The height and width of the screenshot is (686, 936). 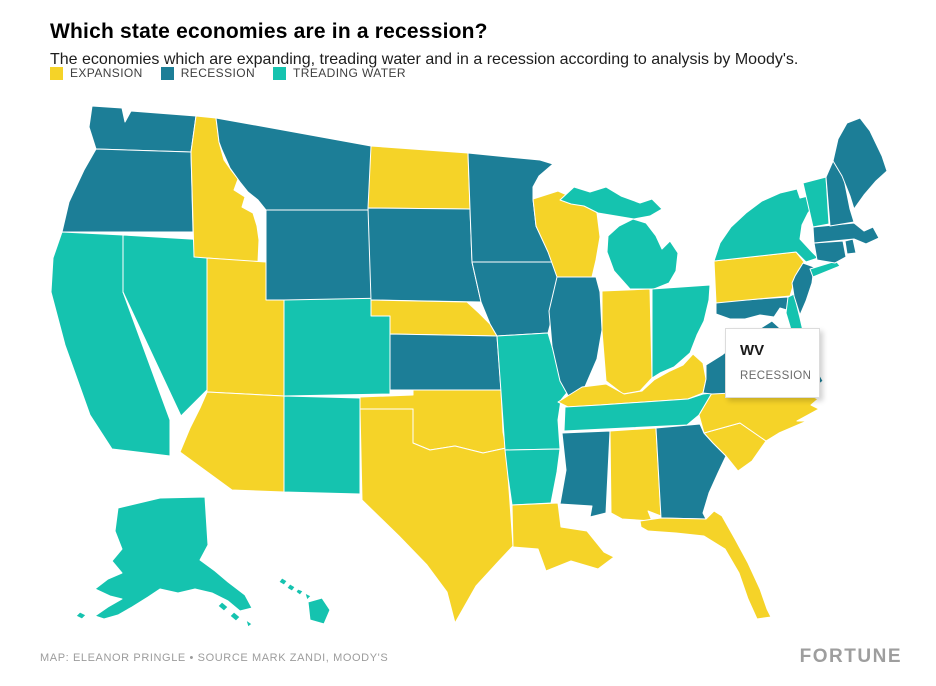 I want to click on legend-item-treading_water: TREADING WATER, so click(x=339, y=73).